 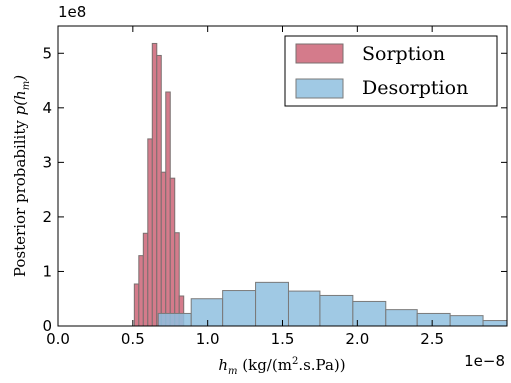 I want to click on legend-swatch-desorption, so click(x=319, y=88).